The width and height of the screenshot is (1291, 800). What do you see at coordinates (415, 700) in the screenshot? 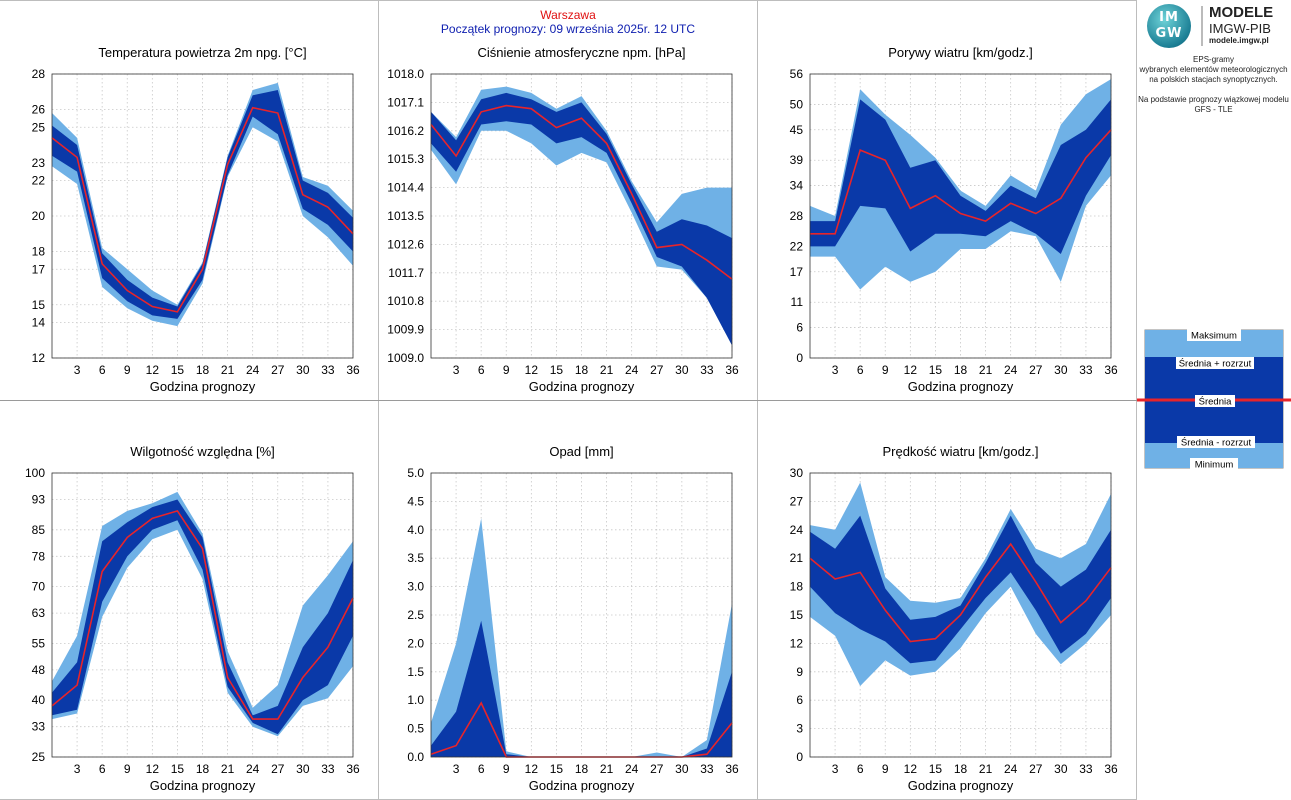
I see `y-tick-label: 1.0` at bounding box center [415, 700].